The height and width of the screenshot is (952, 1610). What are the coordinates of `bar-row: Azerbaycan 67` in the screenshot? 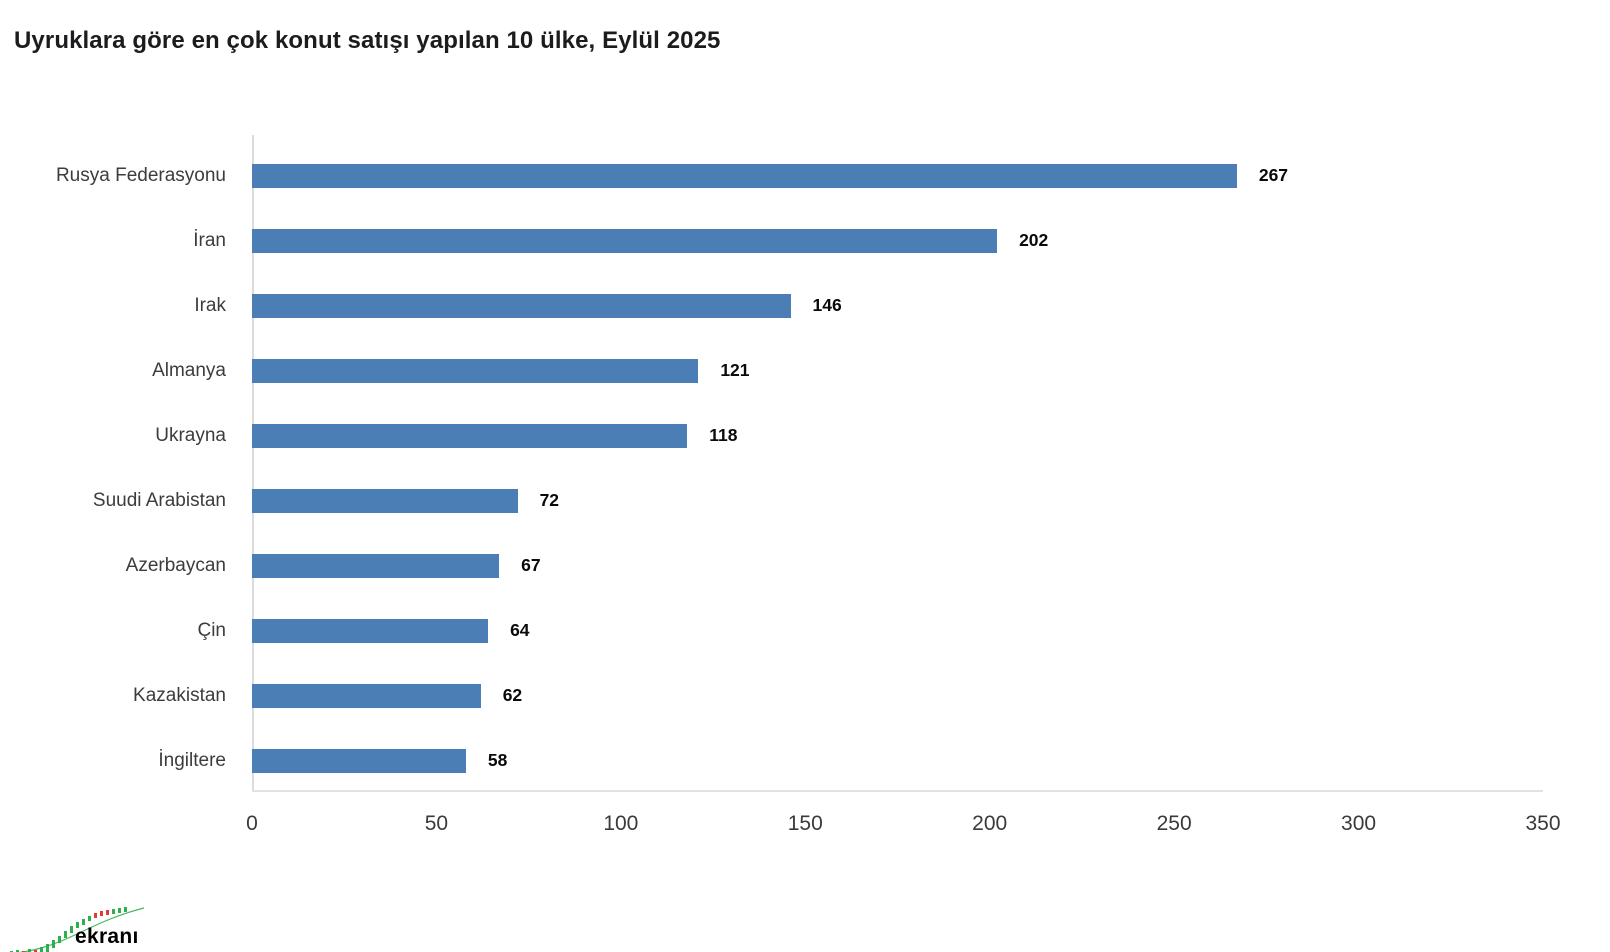 It's located at (805, 565).